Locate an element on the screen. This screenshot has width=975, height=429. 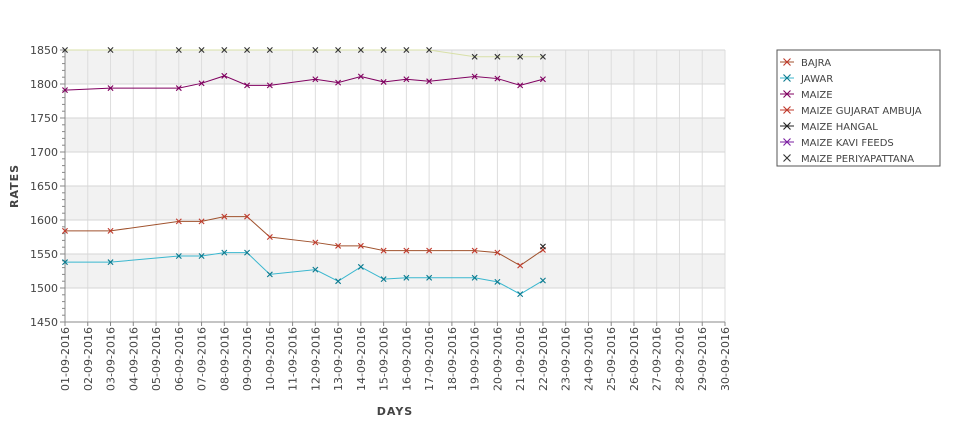
x-tick-label: 09-09-2016 is located at coordinates (247, 359).